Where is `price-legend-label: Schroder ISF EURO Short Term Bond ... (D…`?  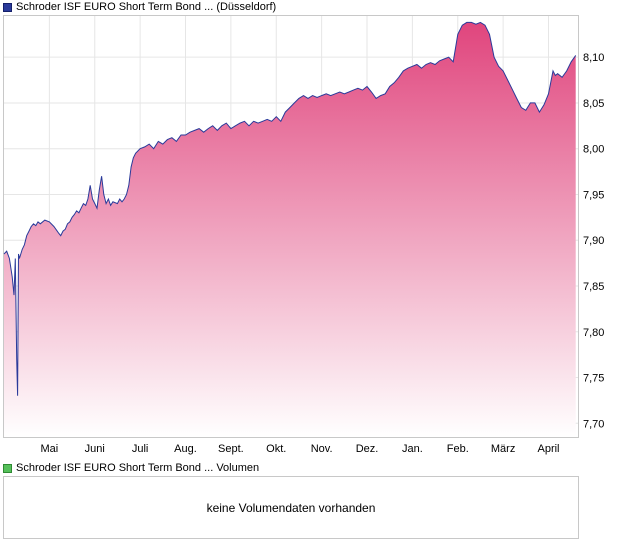 price-legend-label: Schroder ISF EURO Short Term Bond ... (D… is located at coordinates (146, 7).